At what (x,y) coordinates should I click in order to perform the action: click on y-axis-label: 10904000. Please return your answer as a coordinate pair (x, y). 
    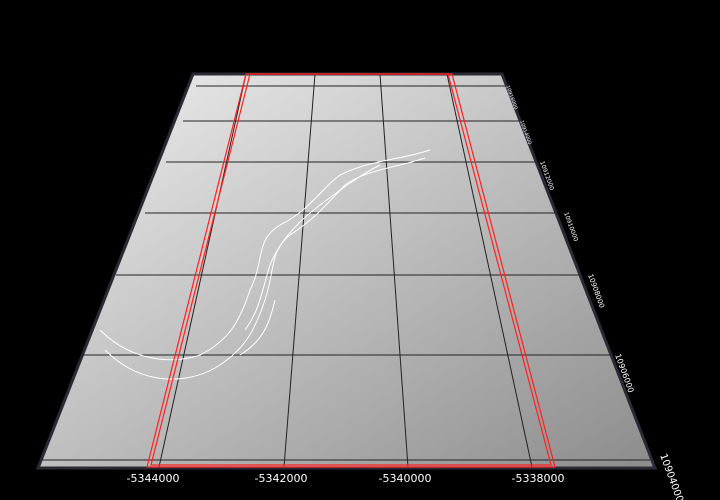
    Looking at the image, I should click on (671, 476).